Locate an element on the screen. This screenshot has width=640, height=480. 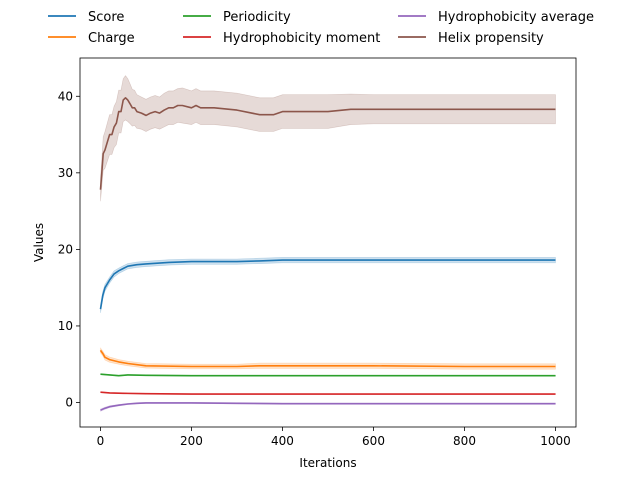
x-tick-label: 200 is located at coordinates (191, 441).